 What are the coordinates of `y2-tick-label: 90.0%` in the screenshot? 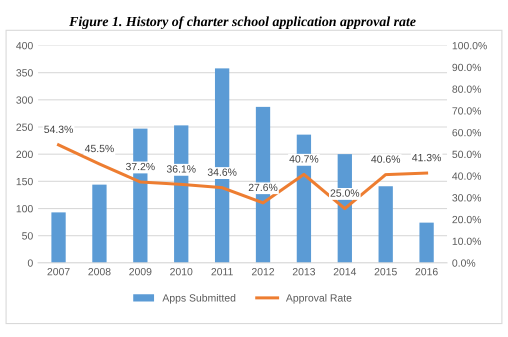 It's located at (467, 68).